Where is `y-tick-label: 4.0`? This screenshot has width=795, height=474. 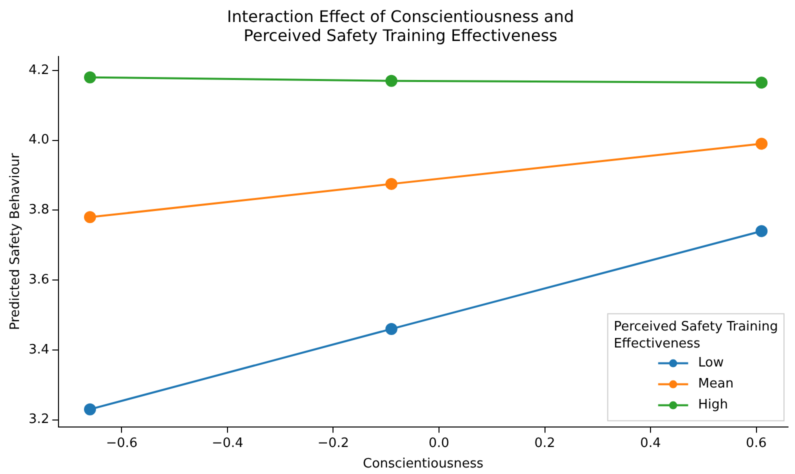 y-tick-label: 4.0 is located at coordinates (39, 140).